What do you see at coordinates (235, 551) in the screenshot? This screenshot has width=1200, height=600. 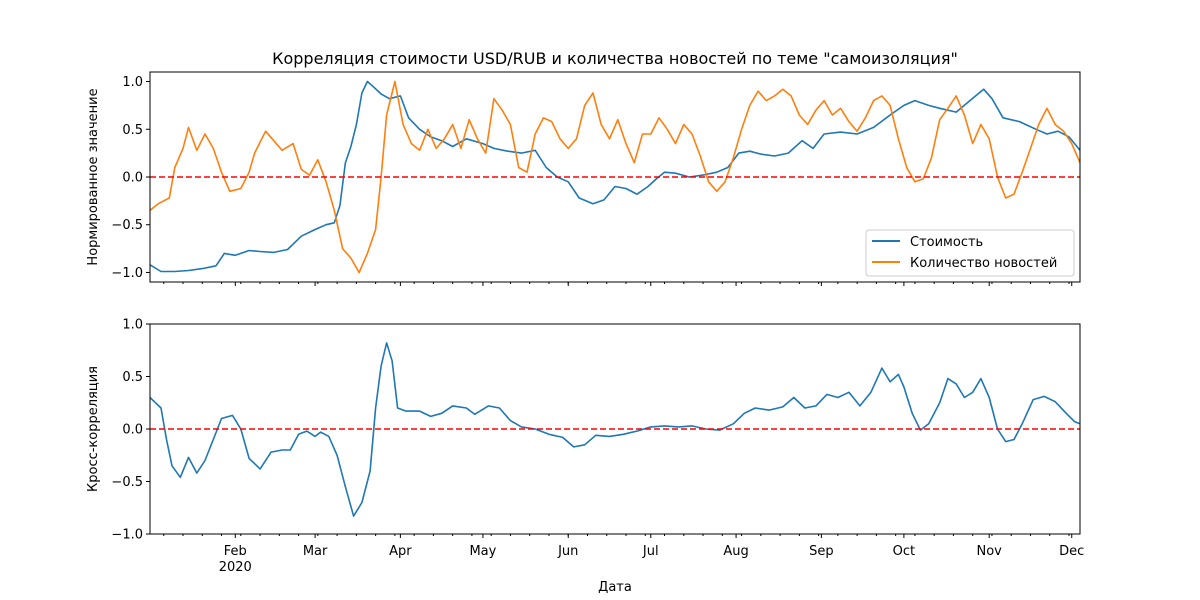 I see `x-tick-label: Feb` at bounding box center [235, 551].